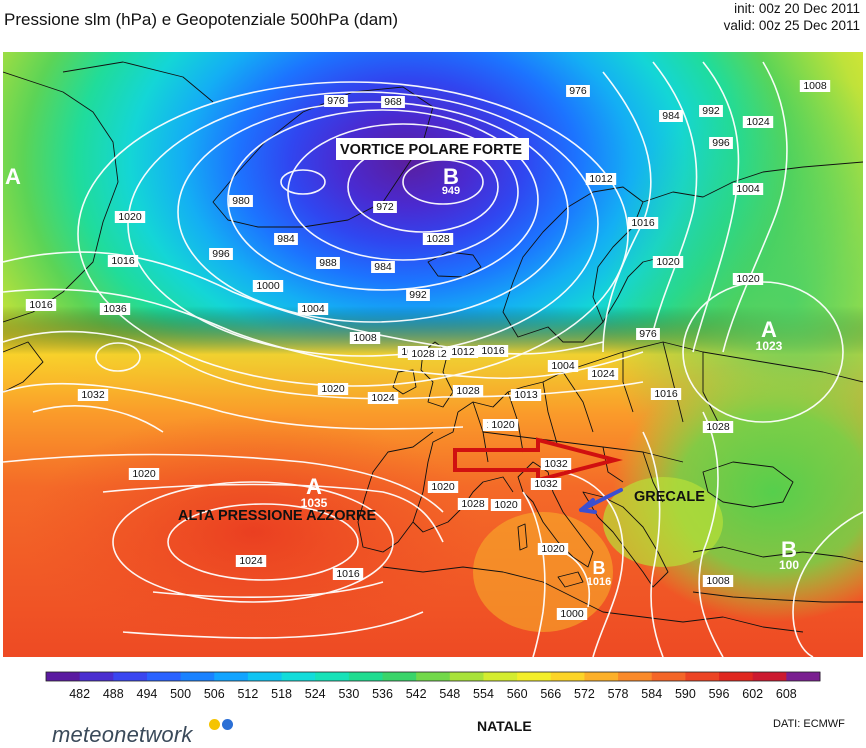 This screenshot has width=866, height=748. I want to click on colorbar-tick: 572, so click(584, 694).